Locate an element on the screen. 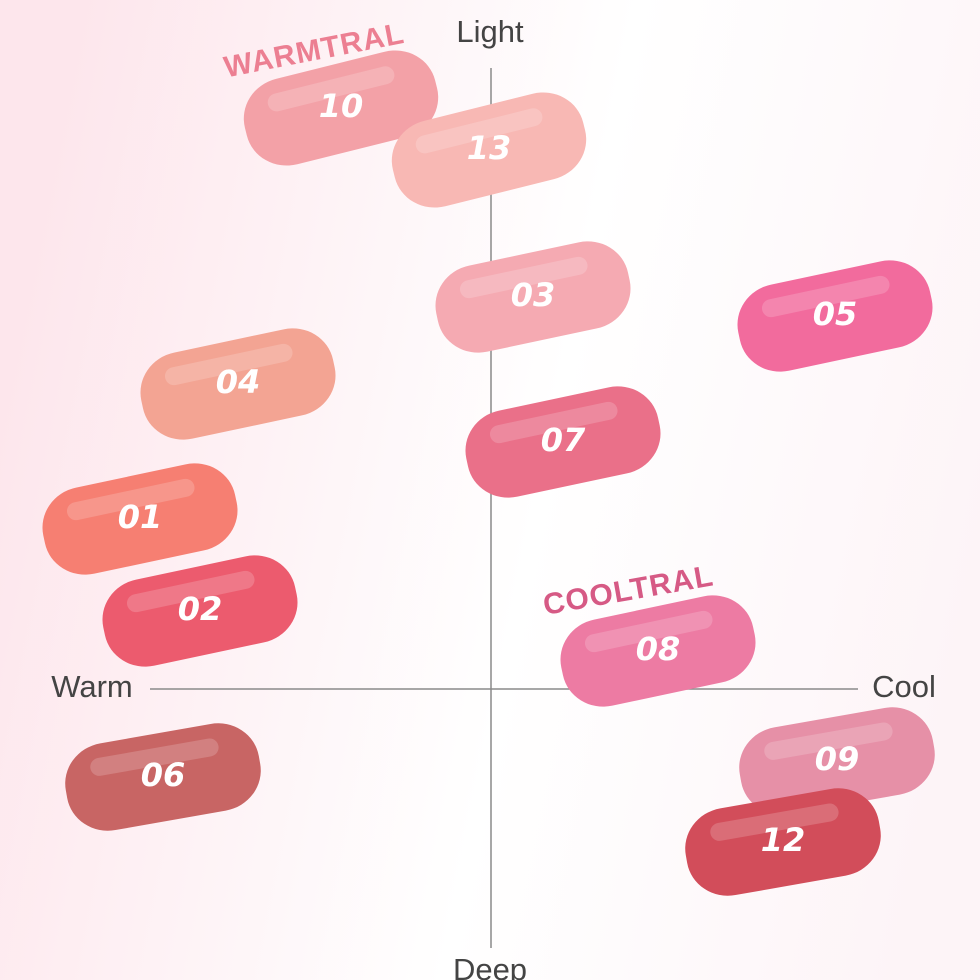 This screenshot has height=980, width=980. swatch-label: 12 is located at coordinates (783, 840).